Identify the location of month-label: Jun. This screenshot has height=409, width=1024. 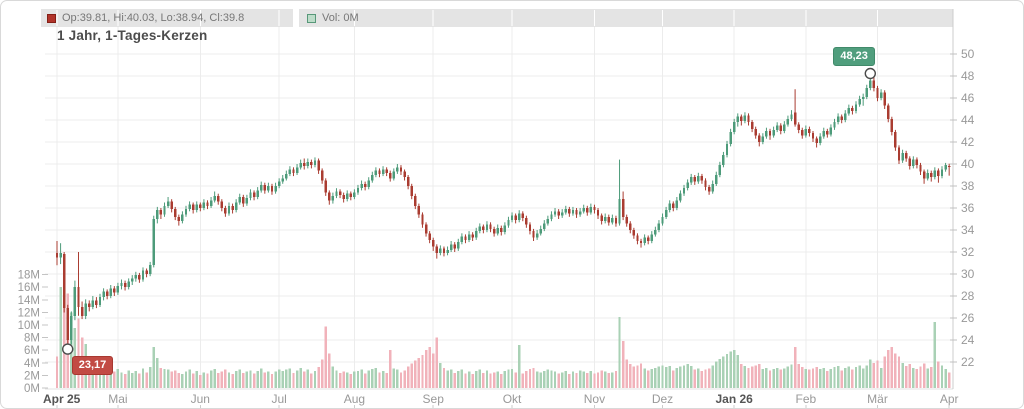
(200, 399).